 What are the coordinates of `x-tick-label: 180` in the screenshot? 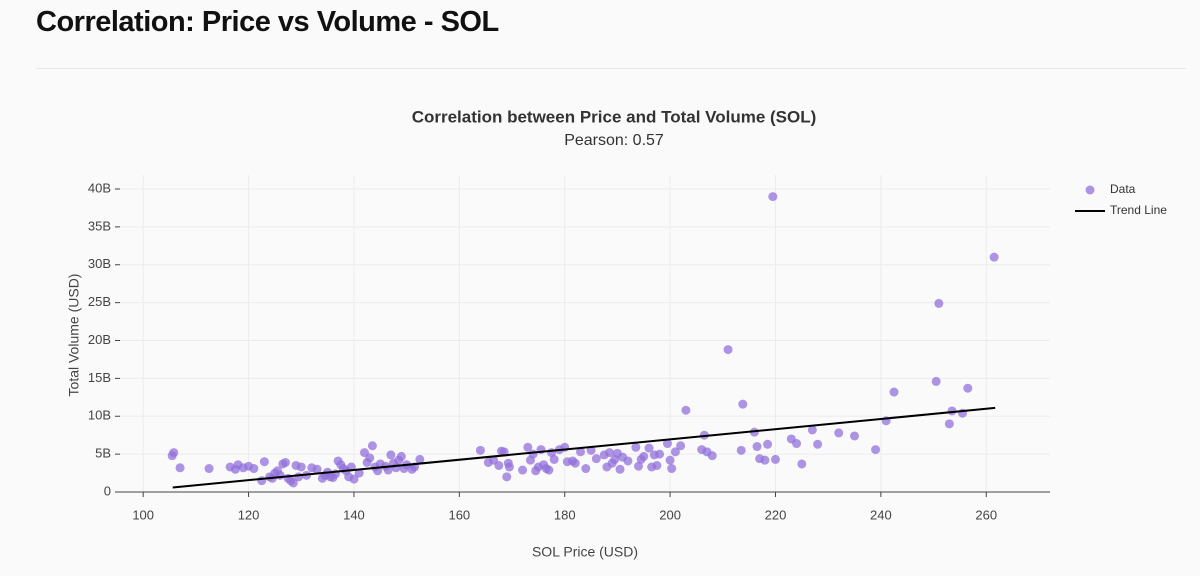 It's located at (565, 514).